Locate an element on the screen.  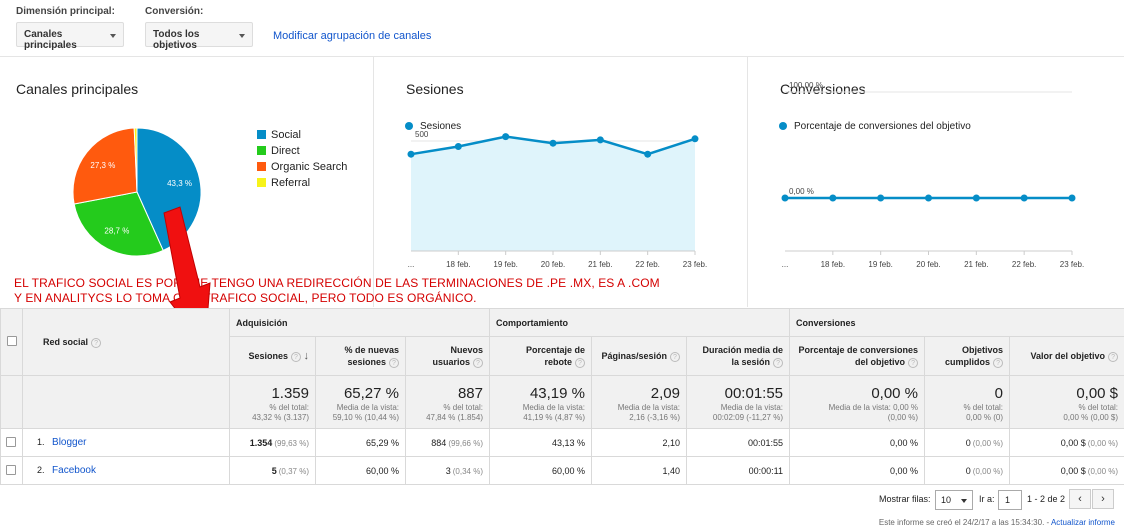
pie-slice-label: 43,3 % is located at coordinates (179, 183).